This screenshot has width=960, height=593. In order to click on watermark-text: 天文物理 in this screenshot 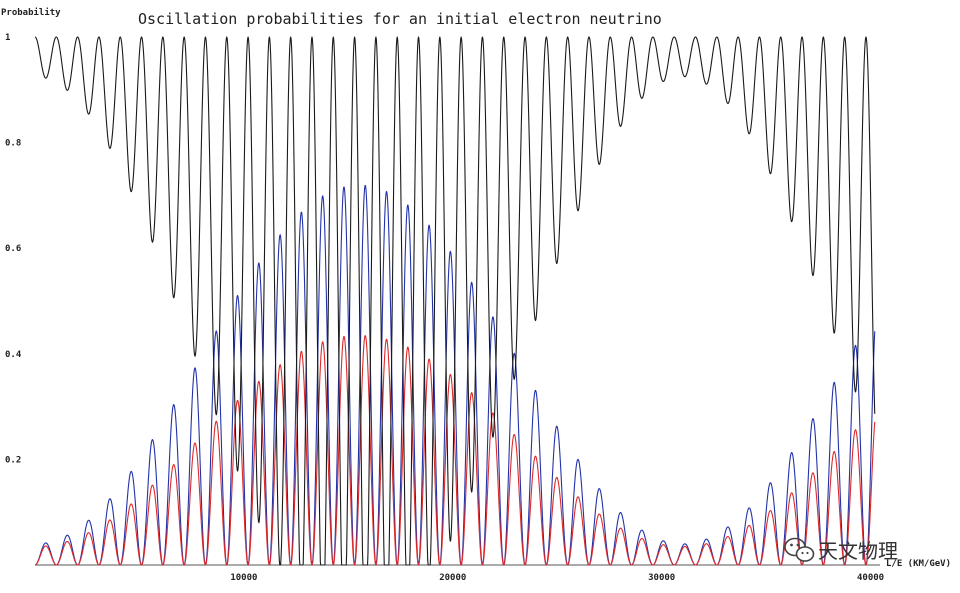, I will do `click(858, 551)`.